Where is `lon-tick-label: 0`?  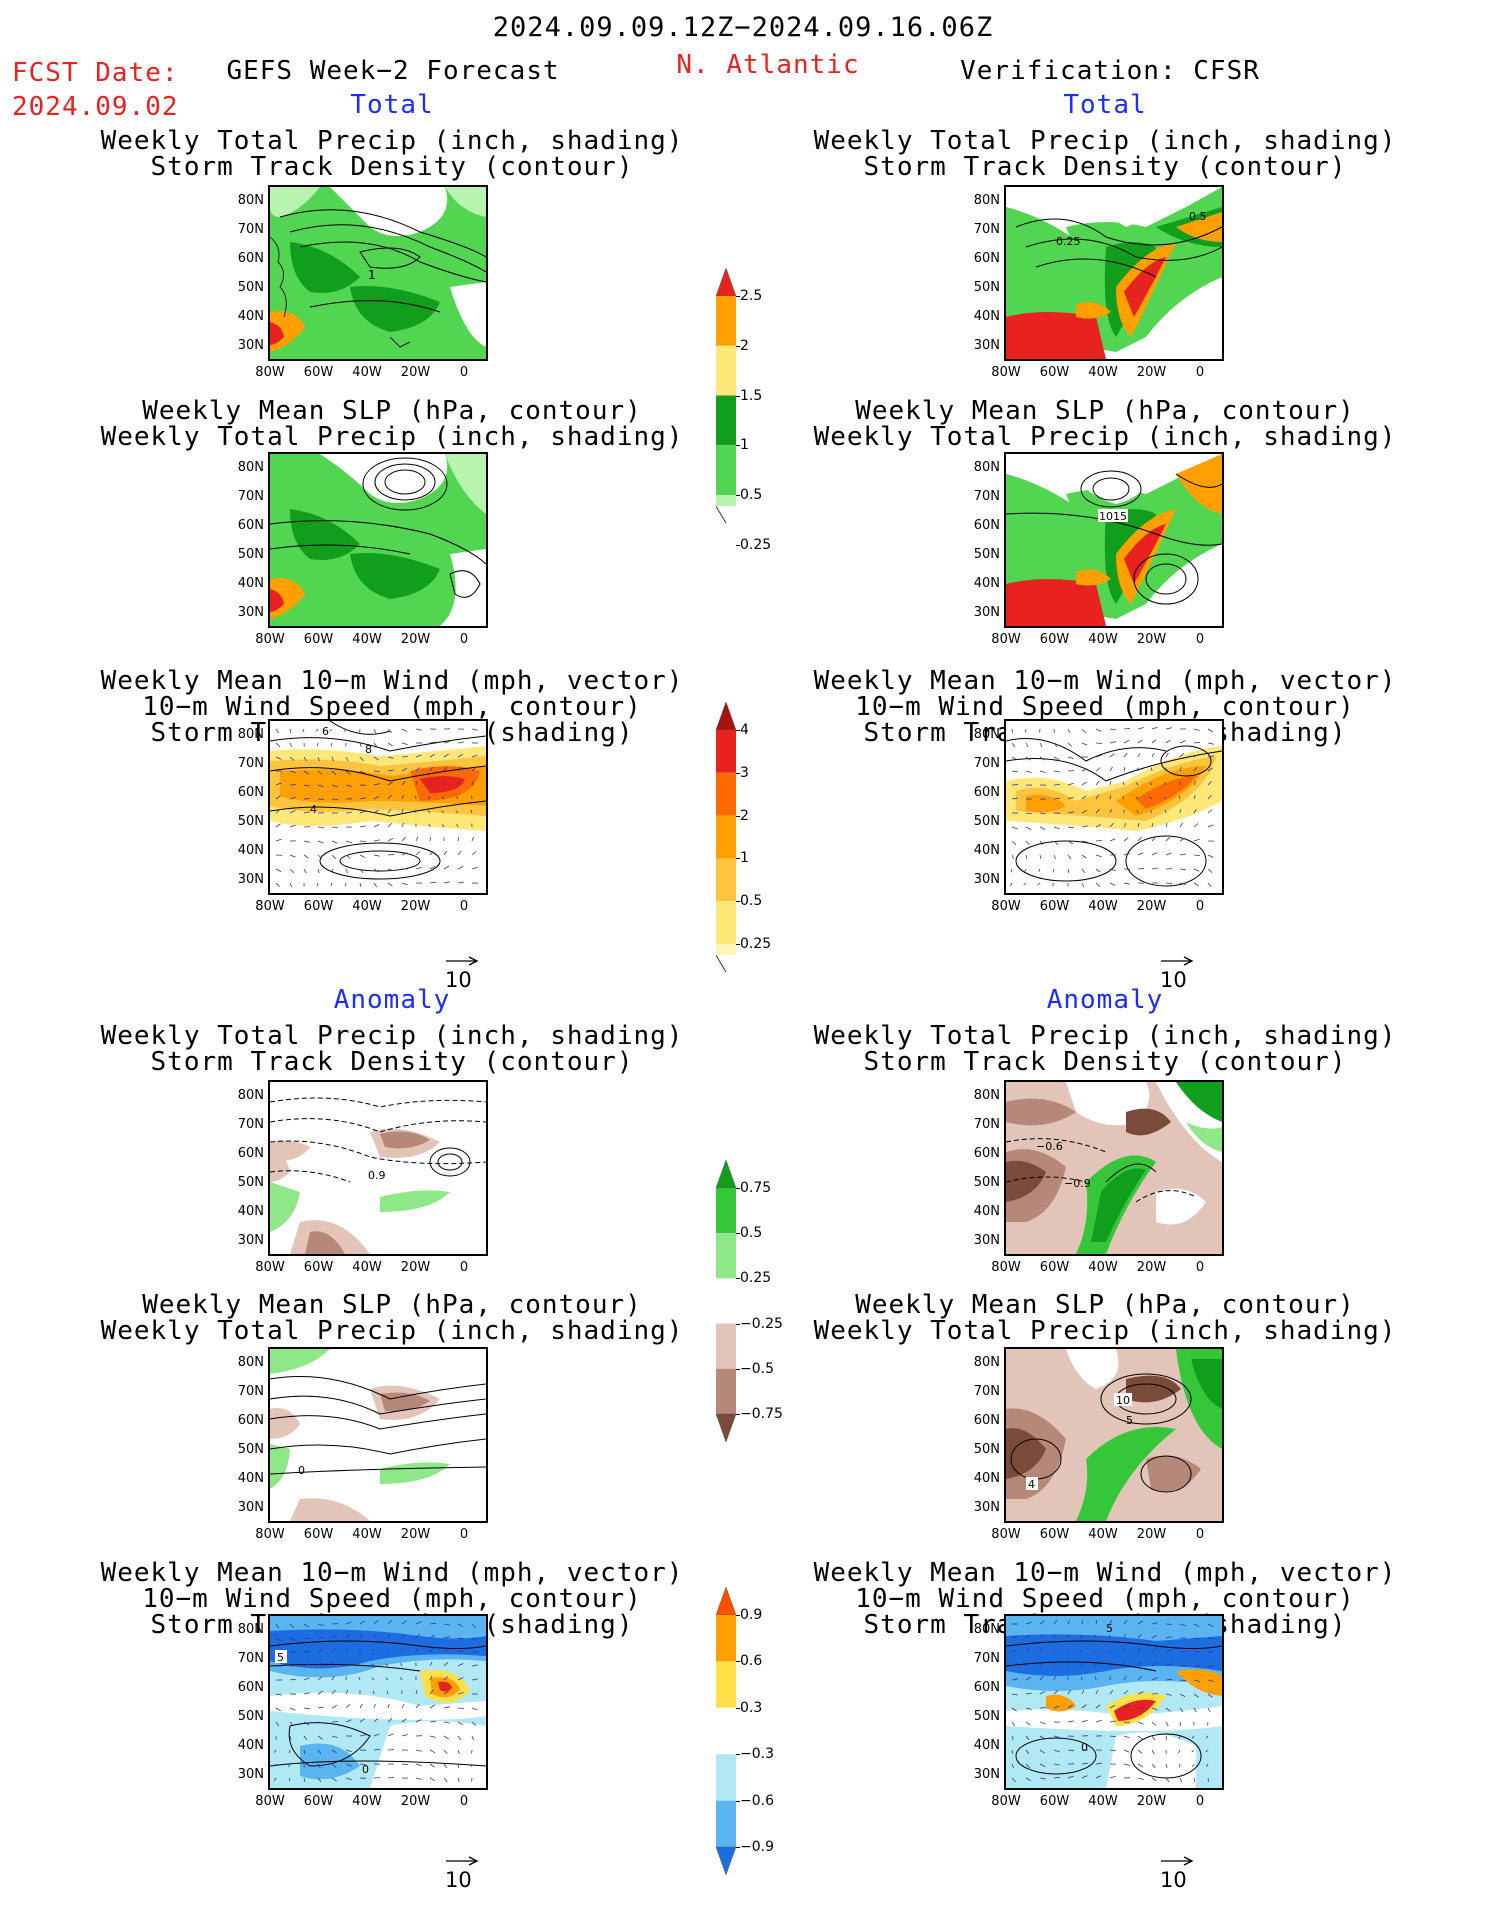
lon-tick-label: 0 is located at coordinates (1200, 1267).